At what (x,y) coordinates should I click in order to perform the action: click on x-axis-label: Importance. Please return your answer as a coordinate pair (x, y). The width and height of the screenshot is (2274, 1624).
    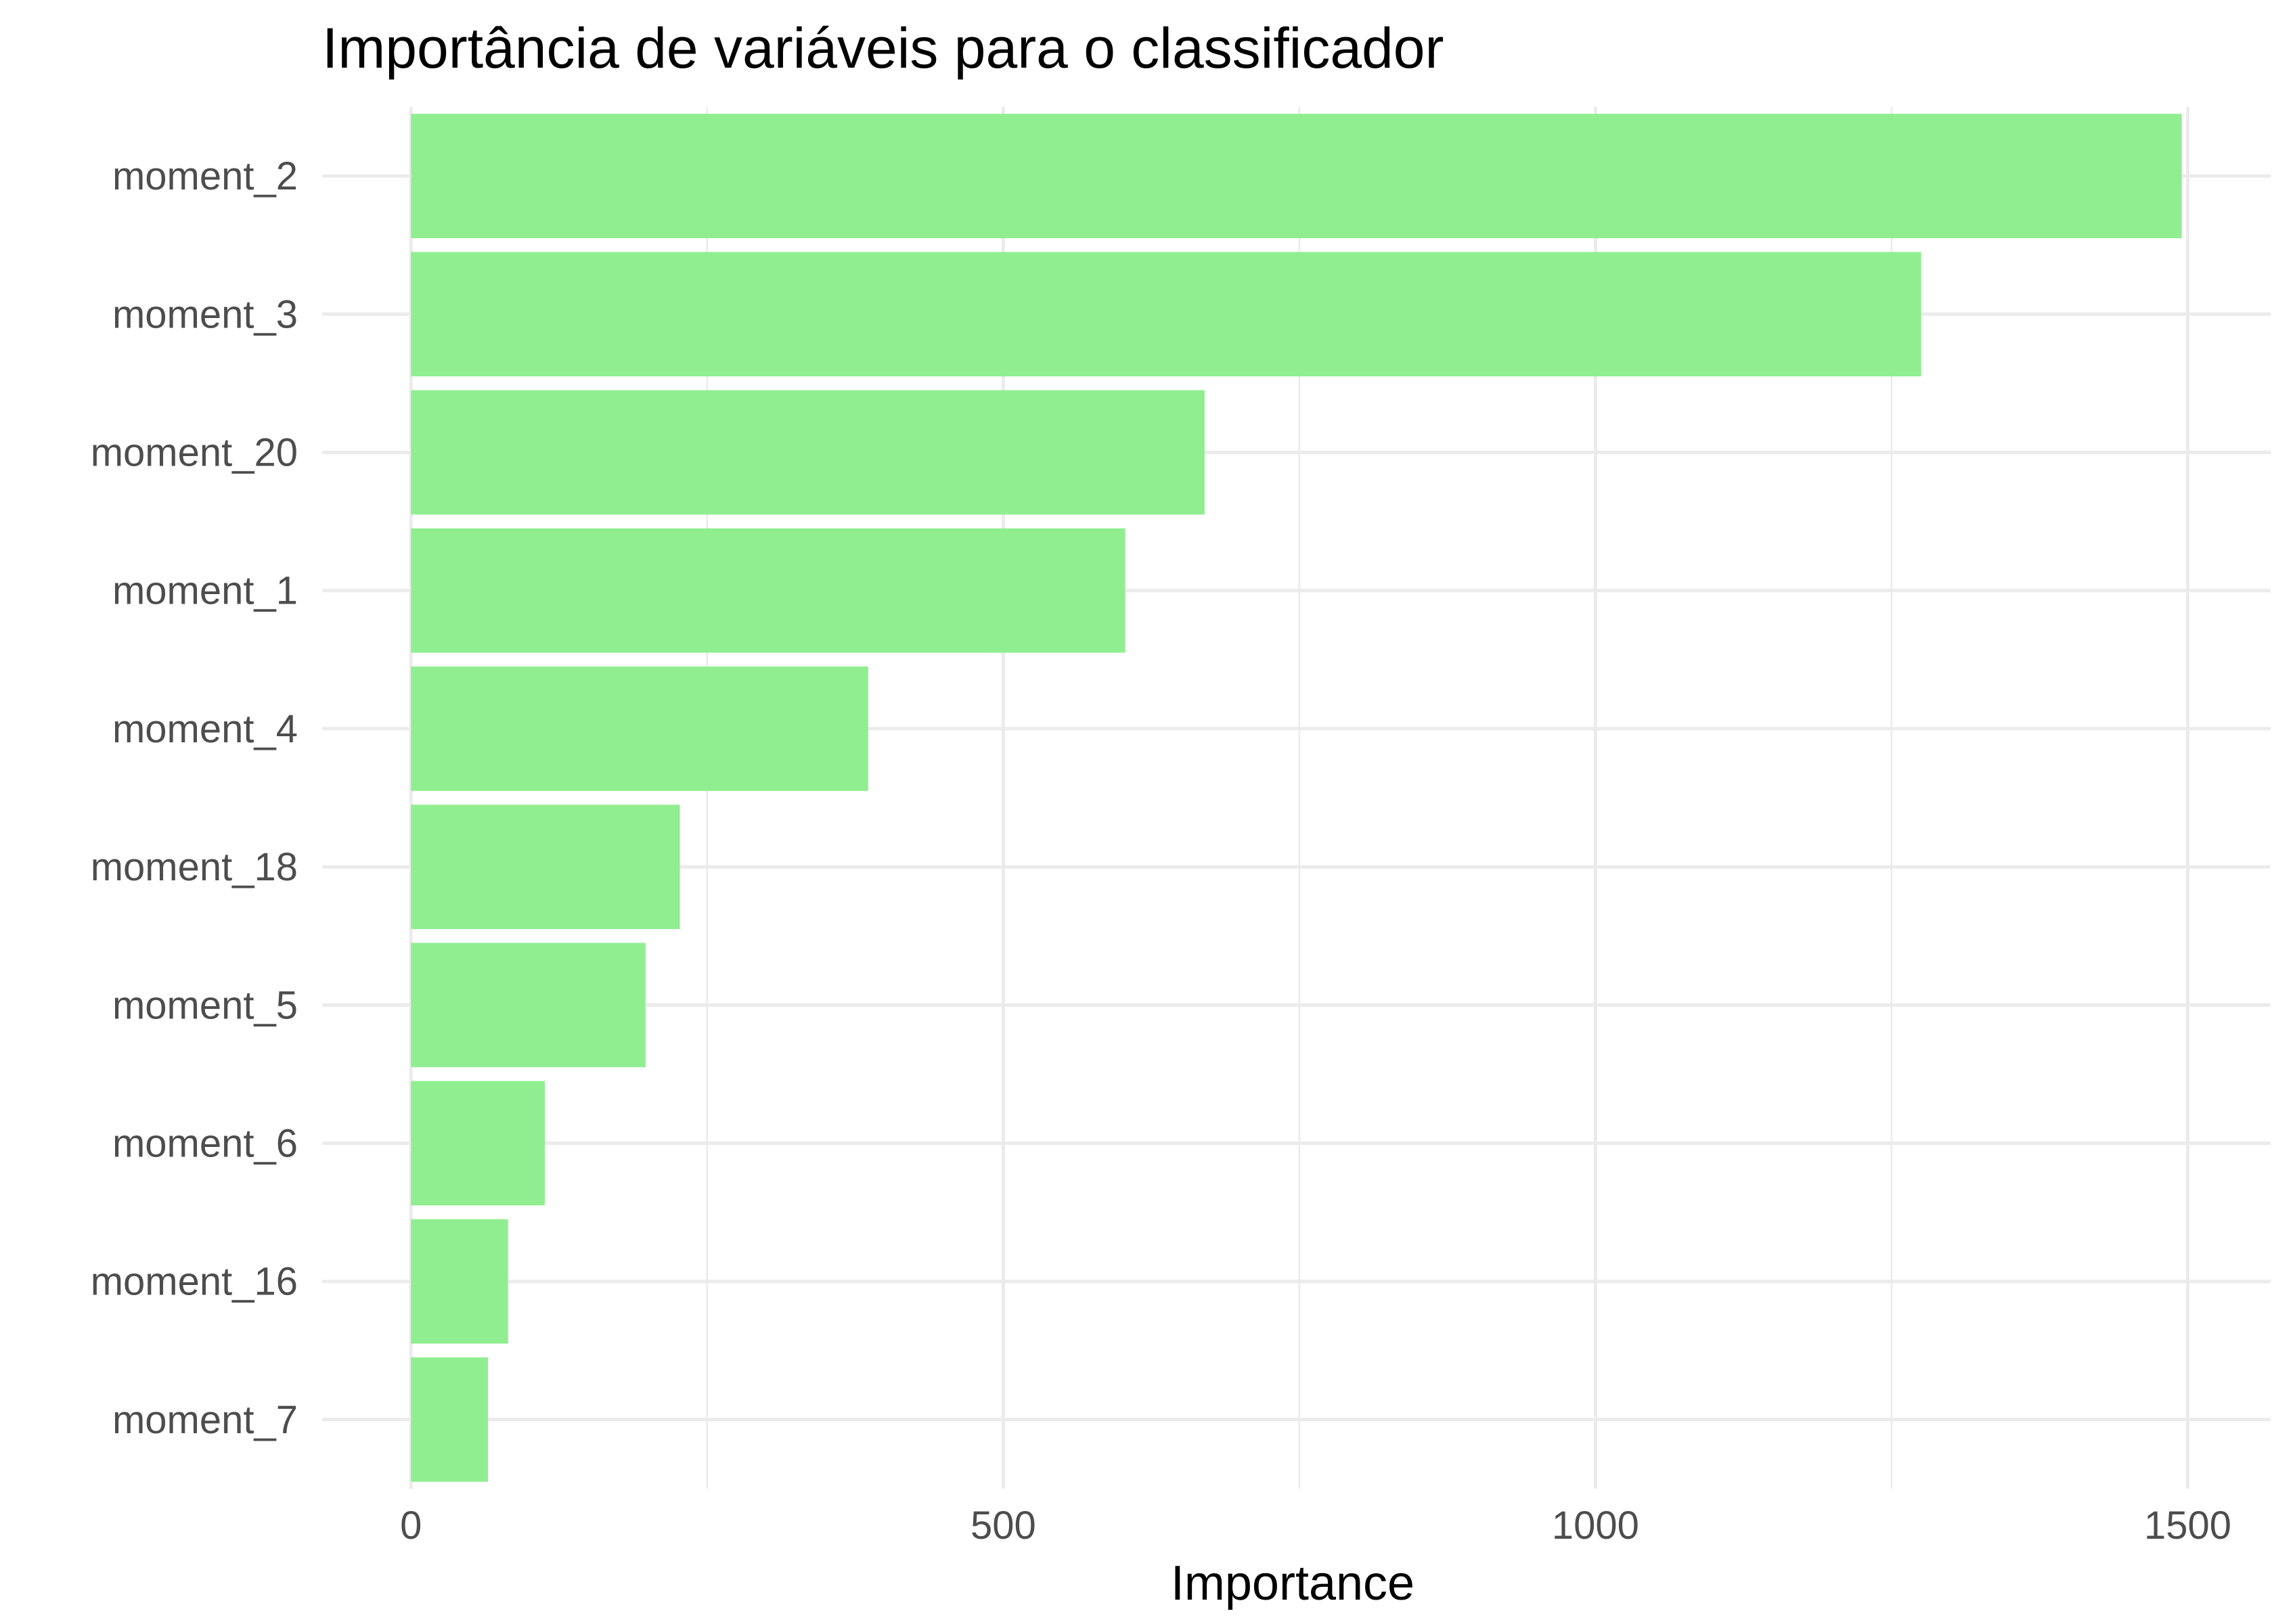
    Looking at the image, I should click on (1292, 1583).